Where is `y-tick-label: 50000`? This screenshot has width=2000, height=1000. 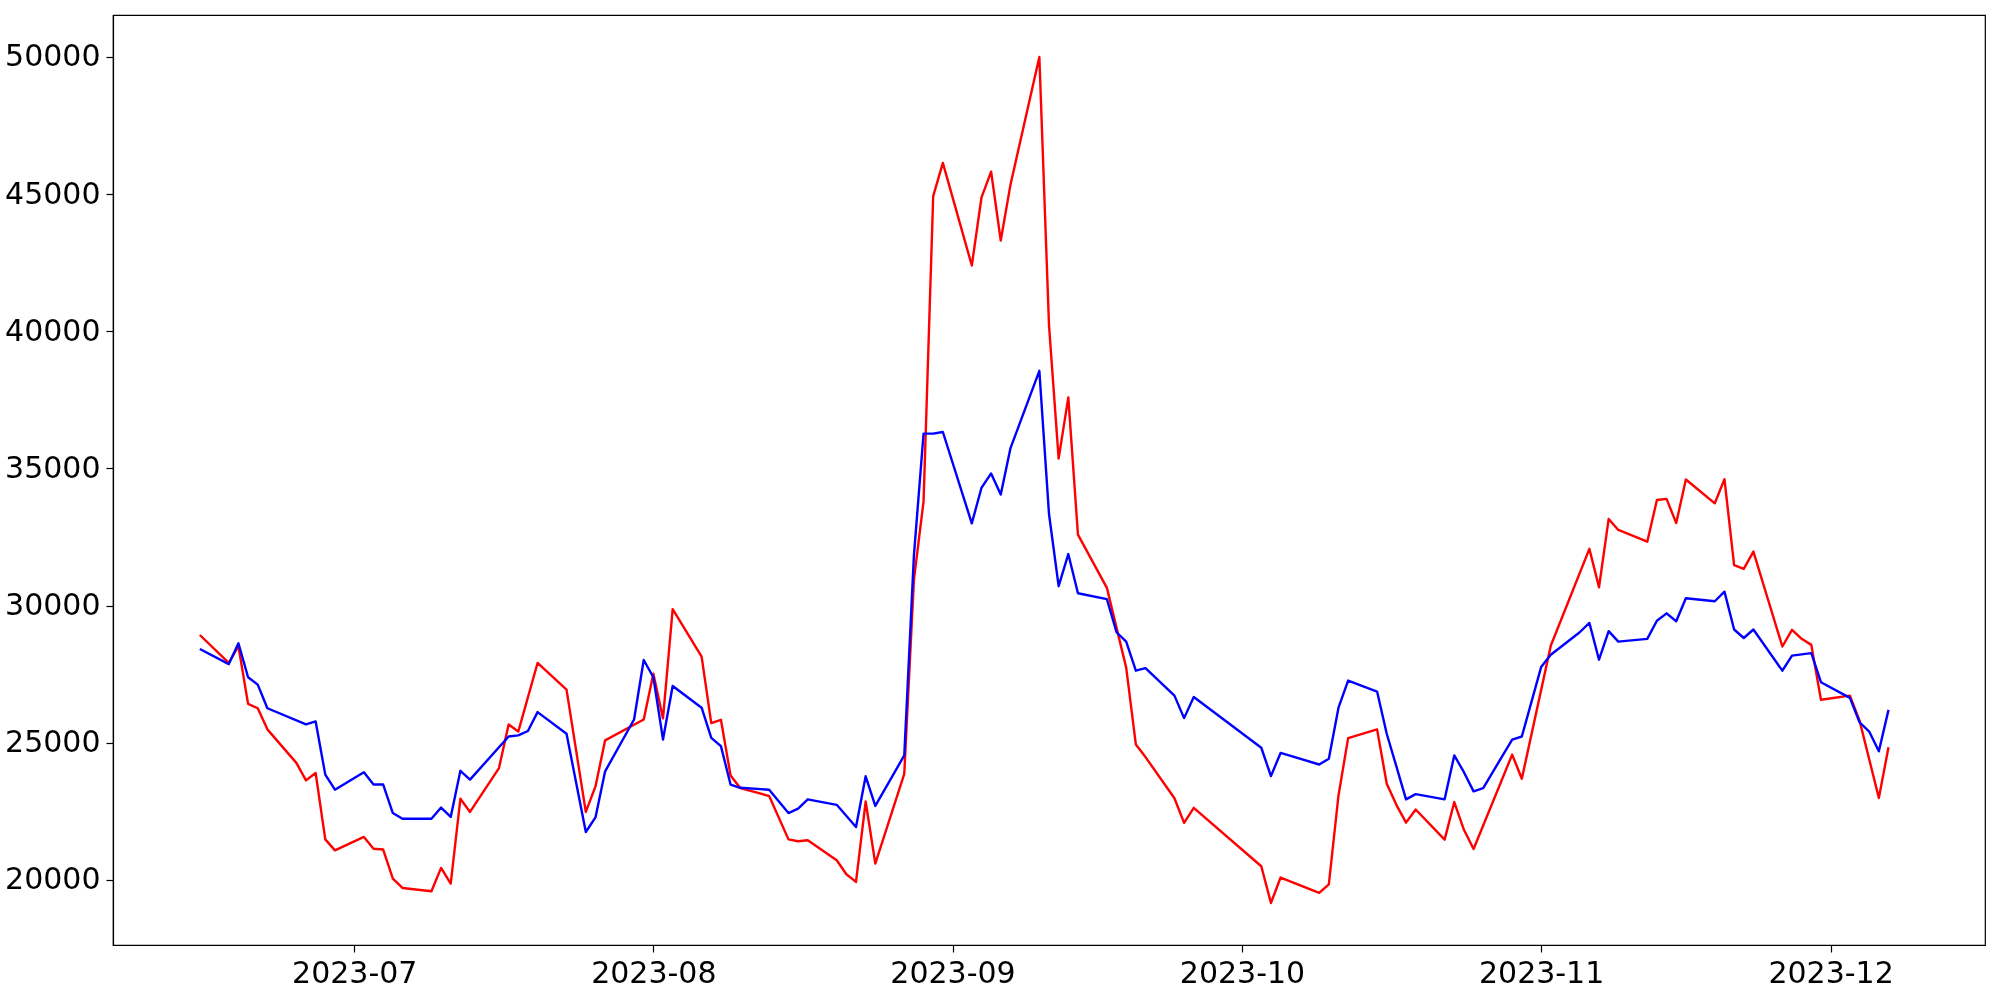 y-tick-label: 50000 is located at coordinates (53, 56).